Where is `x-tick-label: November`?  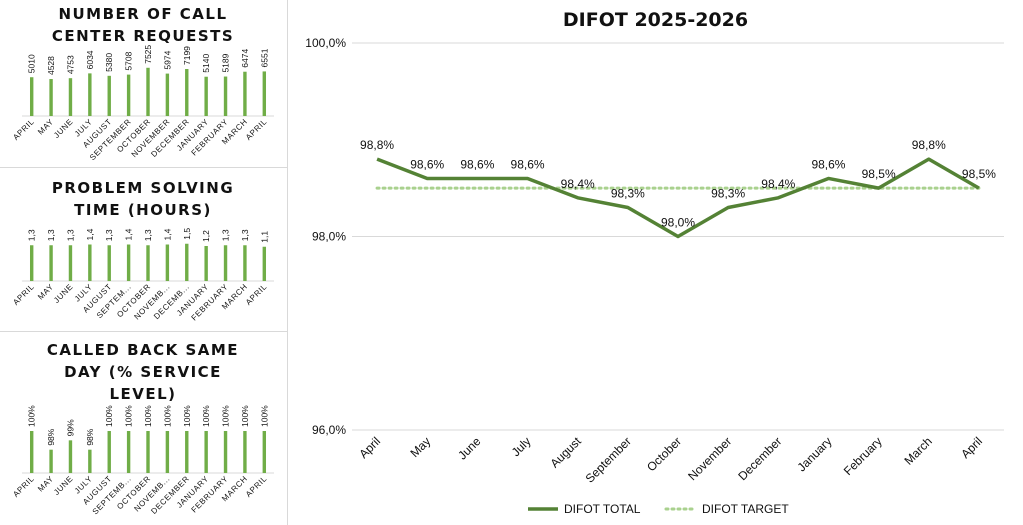
x-tick-label: November is located at coordinates (709, 458).